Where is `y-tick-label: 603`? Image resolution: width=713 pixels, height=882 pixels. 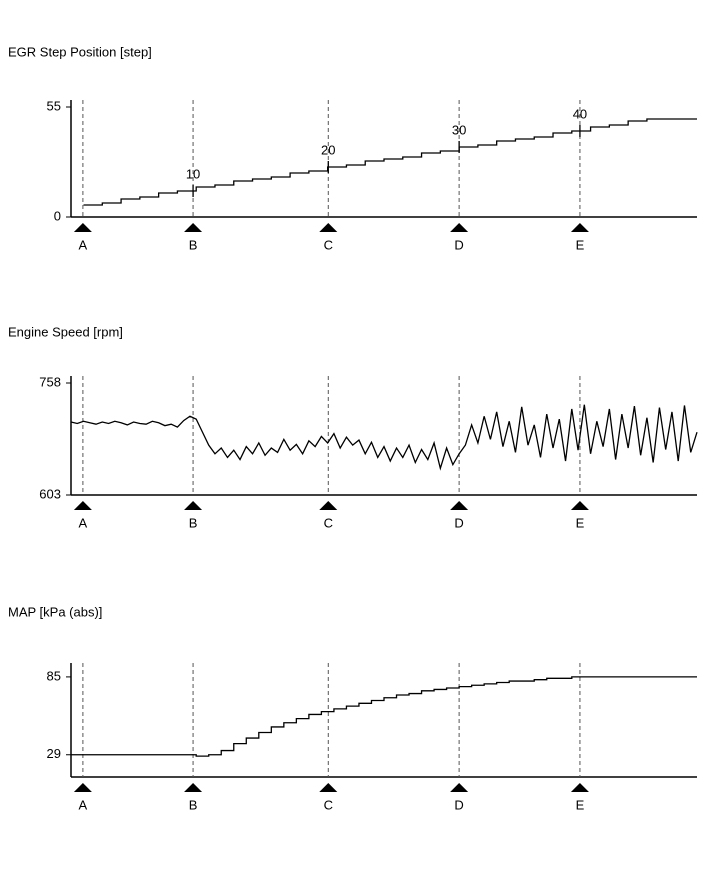
y-tick-label: 603 is located at coordinates (50, 493).